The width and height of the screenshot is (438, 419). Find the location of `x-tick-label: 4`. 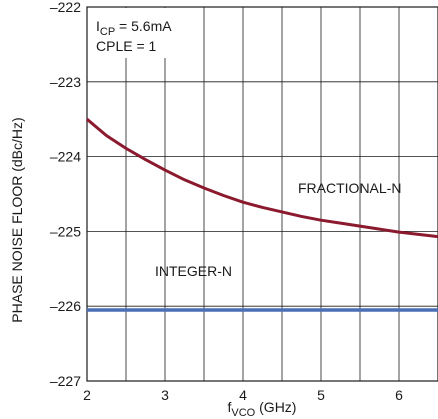

x-tick-label: 4 is located at coordinates (243, 395).